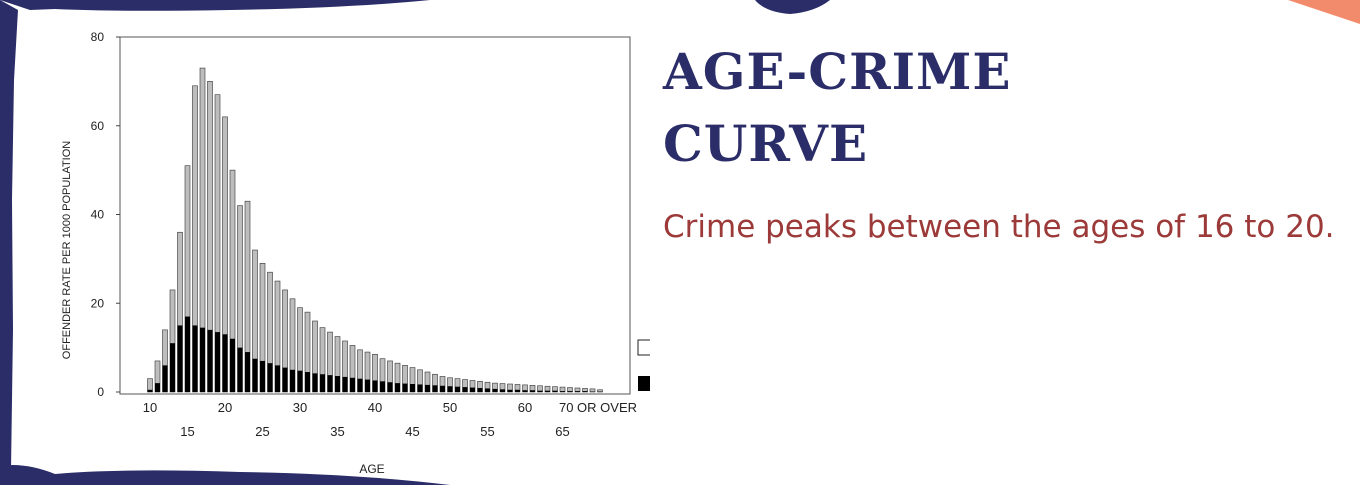 Image resolution: width=1360 pixels, height=485 pixels. Describe the element at coordinates (562, 431) in the screenshot. I see `x-tick-label: 65` at that location.